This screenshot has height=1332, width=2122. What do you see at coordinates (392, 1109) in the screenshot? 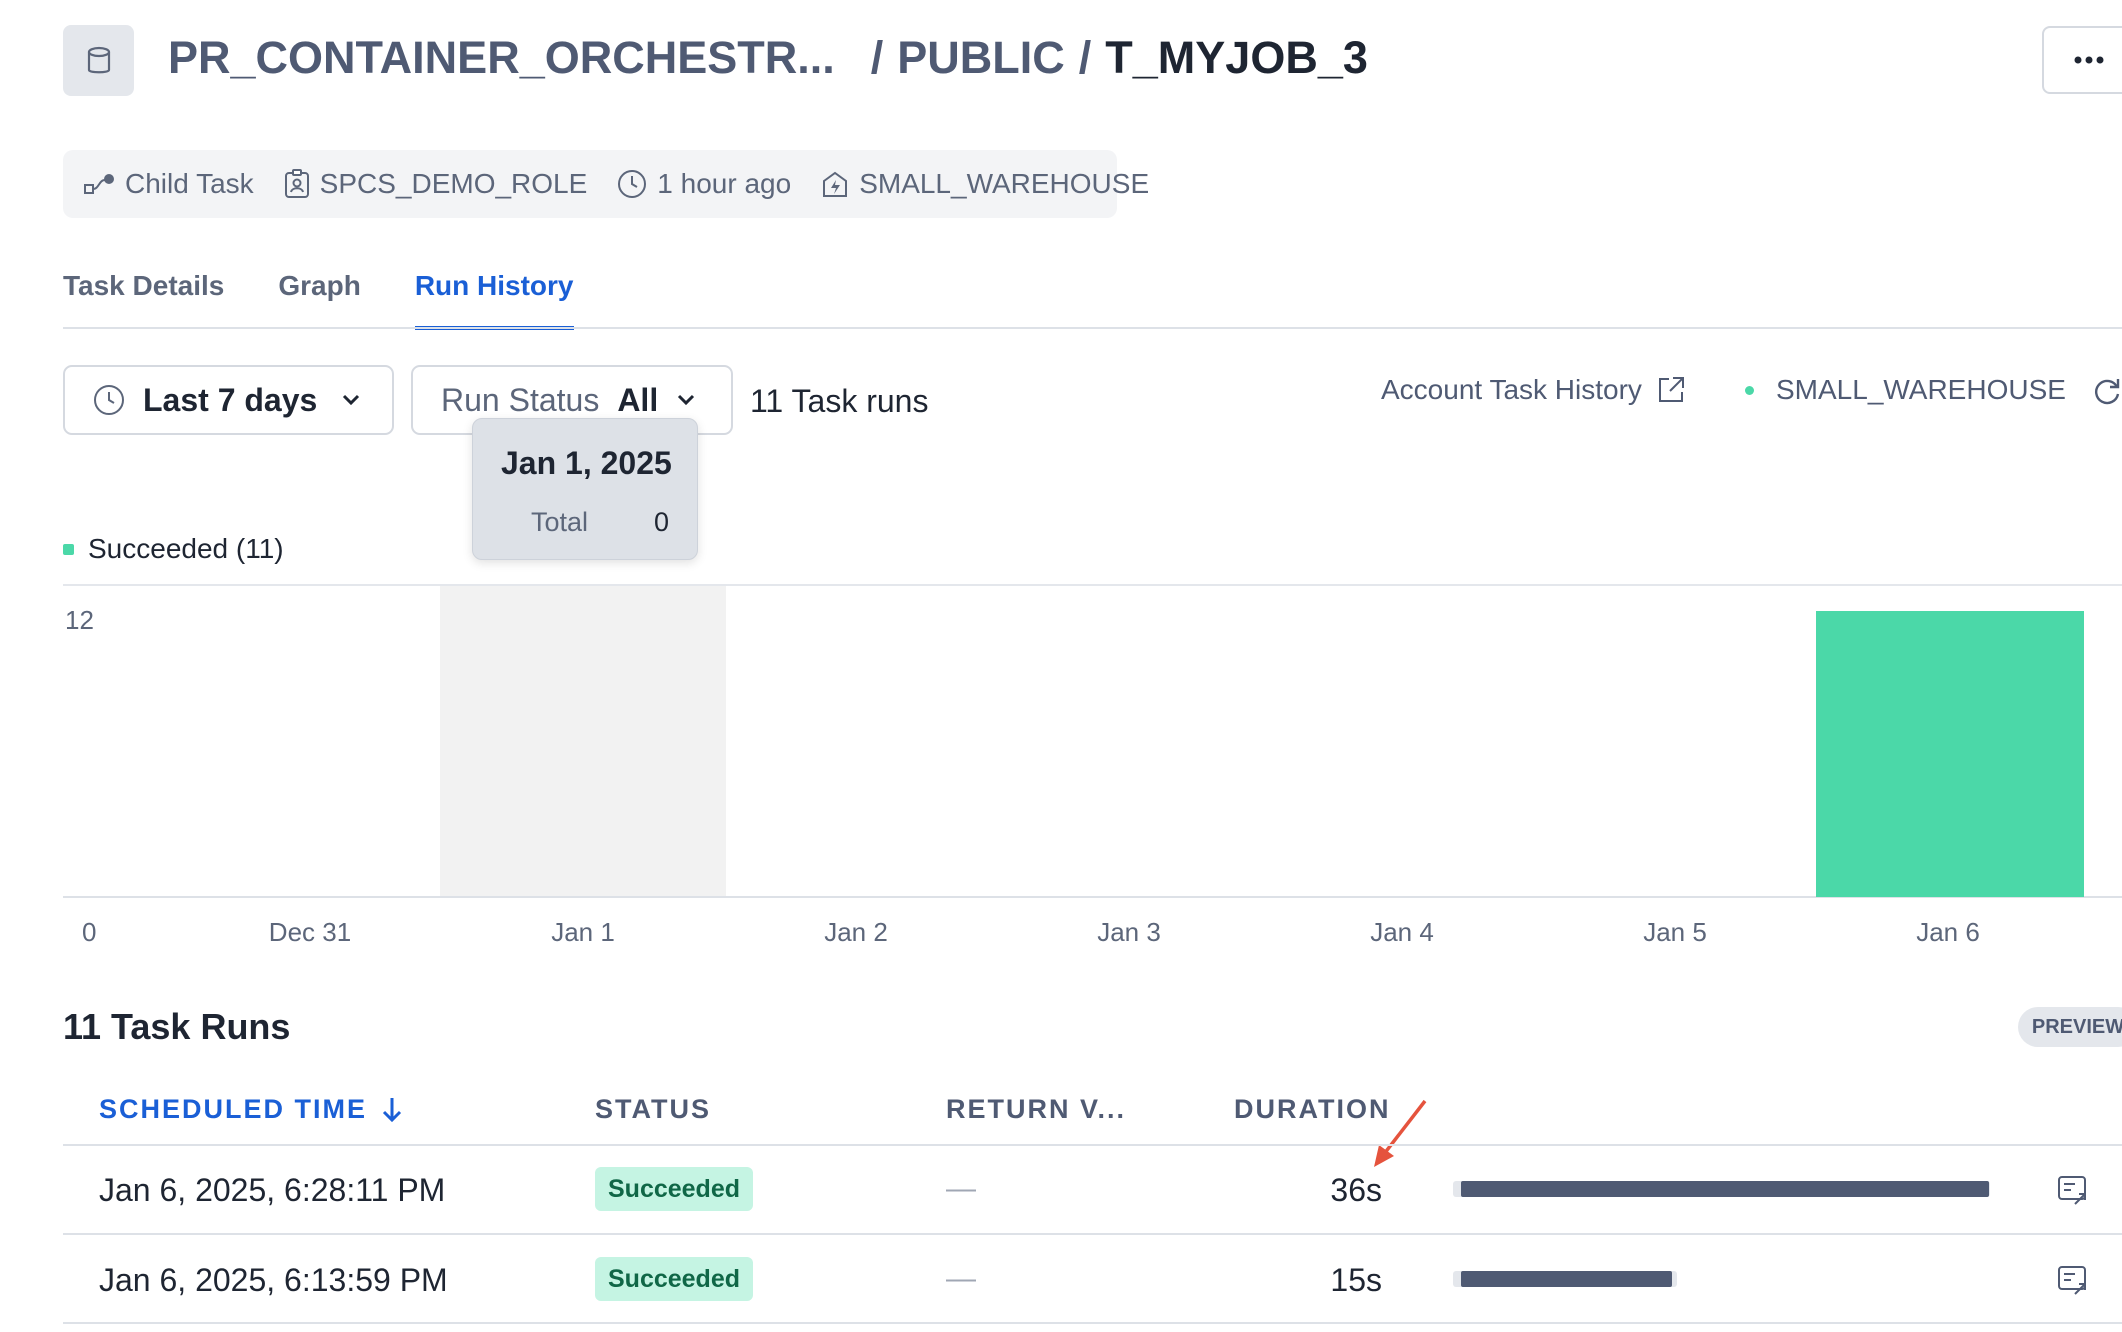
I see `arrow-down-icon` at bounding box center [392, 1109].